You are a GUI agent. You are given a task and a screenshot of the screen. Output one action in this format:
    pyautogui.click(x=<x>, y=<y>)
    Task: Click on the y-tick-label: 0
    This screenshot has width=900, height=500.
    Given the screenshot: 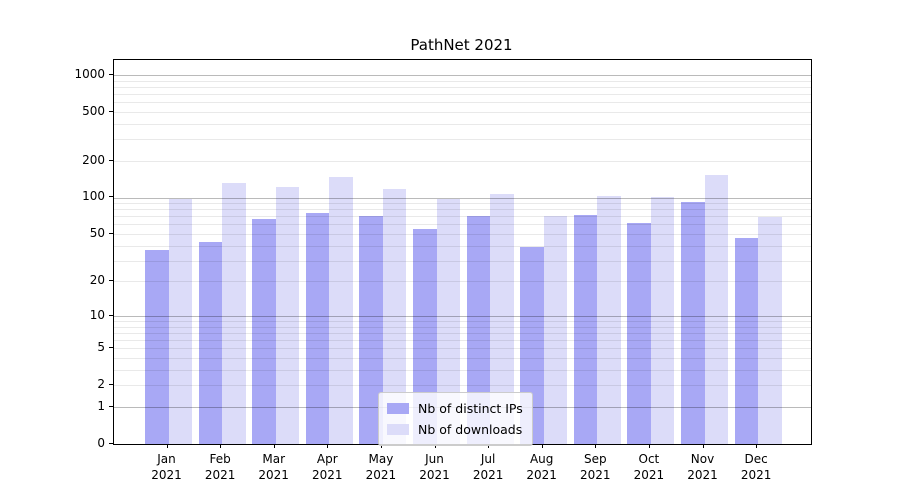 What is the action you would take?
    pyautogui.click(x=101, y=443)
    